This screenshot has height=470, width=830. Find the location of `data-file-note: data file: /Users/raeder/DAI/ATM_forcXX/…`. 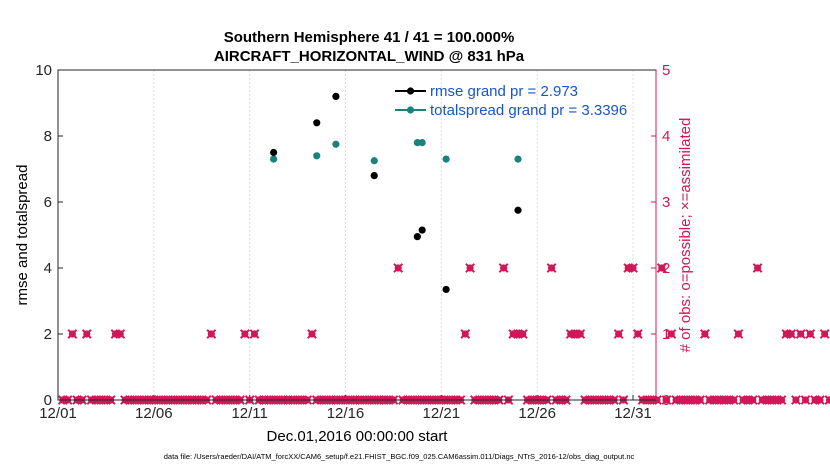

data-file-note: data file: /Users/raeder/DAI/ATM_forcXX/… is located at coordinates (399, 456).